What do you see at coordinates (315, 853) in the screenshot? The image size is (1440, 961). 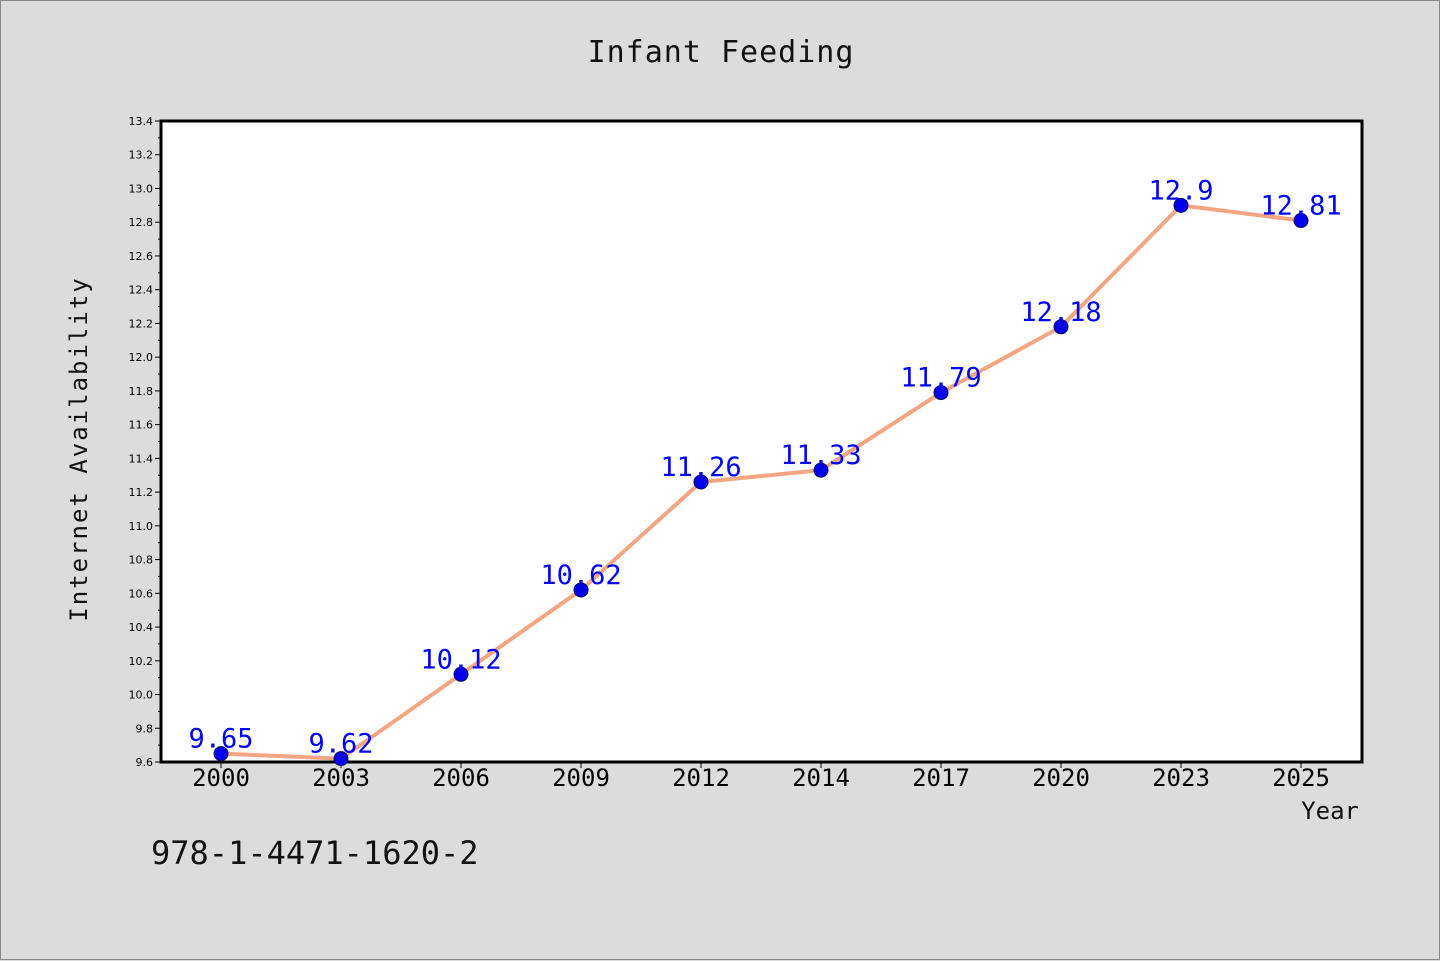 I see `isbn-annotation: 978-1-4471-1620-2` at bounding box center [315, 853].